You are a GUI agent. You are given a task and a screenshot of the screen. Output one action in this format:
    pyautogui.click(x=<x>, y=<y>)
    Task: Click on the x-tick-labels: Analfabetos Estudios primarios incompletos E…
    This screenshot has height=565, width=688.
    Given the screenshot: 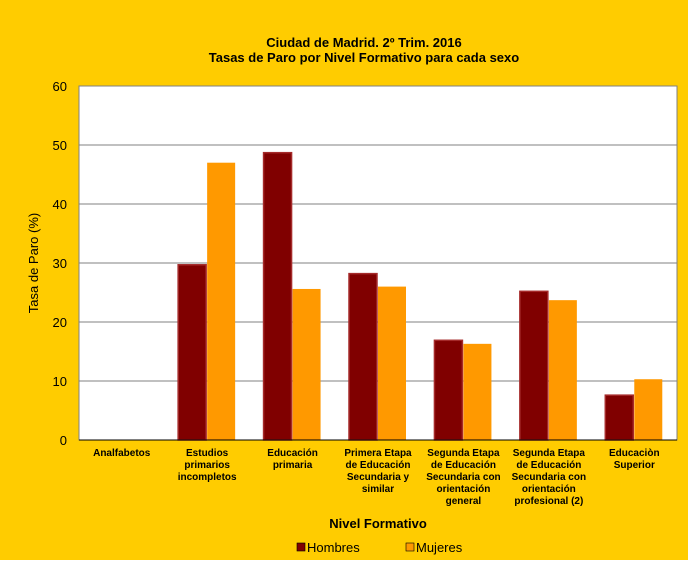 What is the action you would take?
    pyautogui.click(x=376, y=477)
    